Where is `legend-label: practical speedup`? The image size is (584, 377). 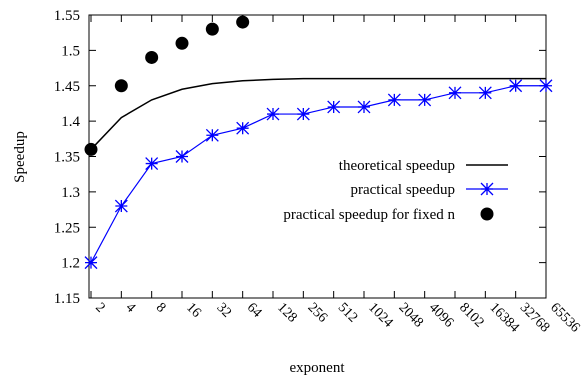
legend-label: practical speedup is located at coordinates (402, 190).